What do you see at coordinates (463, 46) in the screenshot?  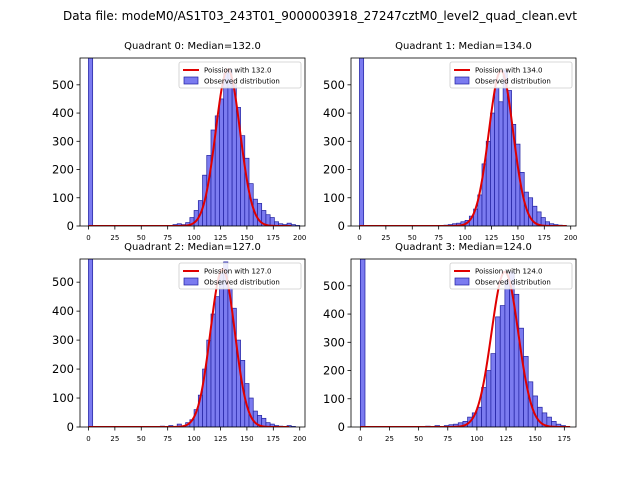 I see `subplot-title: Quadrant 1: Median=134.0` at bounding box center [463, 46].